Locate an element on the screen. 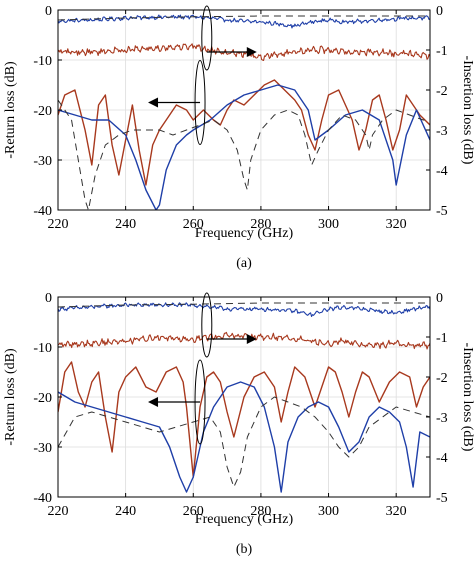 This screenshot has height=569, width=474. series-line-left-dashed is located at coordinates (244, 442).